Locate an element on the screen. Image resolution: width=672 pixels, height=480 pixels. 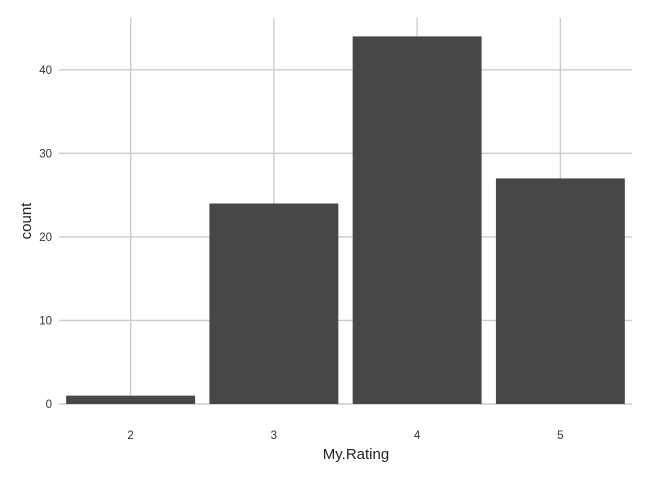
y-tick-label: 30 is located at coordinates (45, 154).